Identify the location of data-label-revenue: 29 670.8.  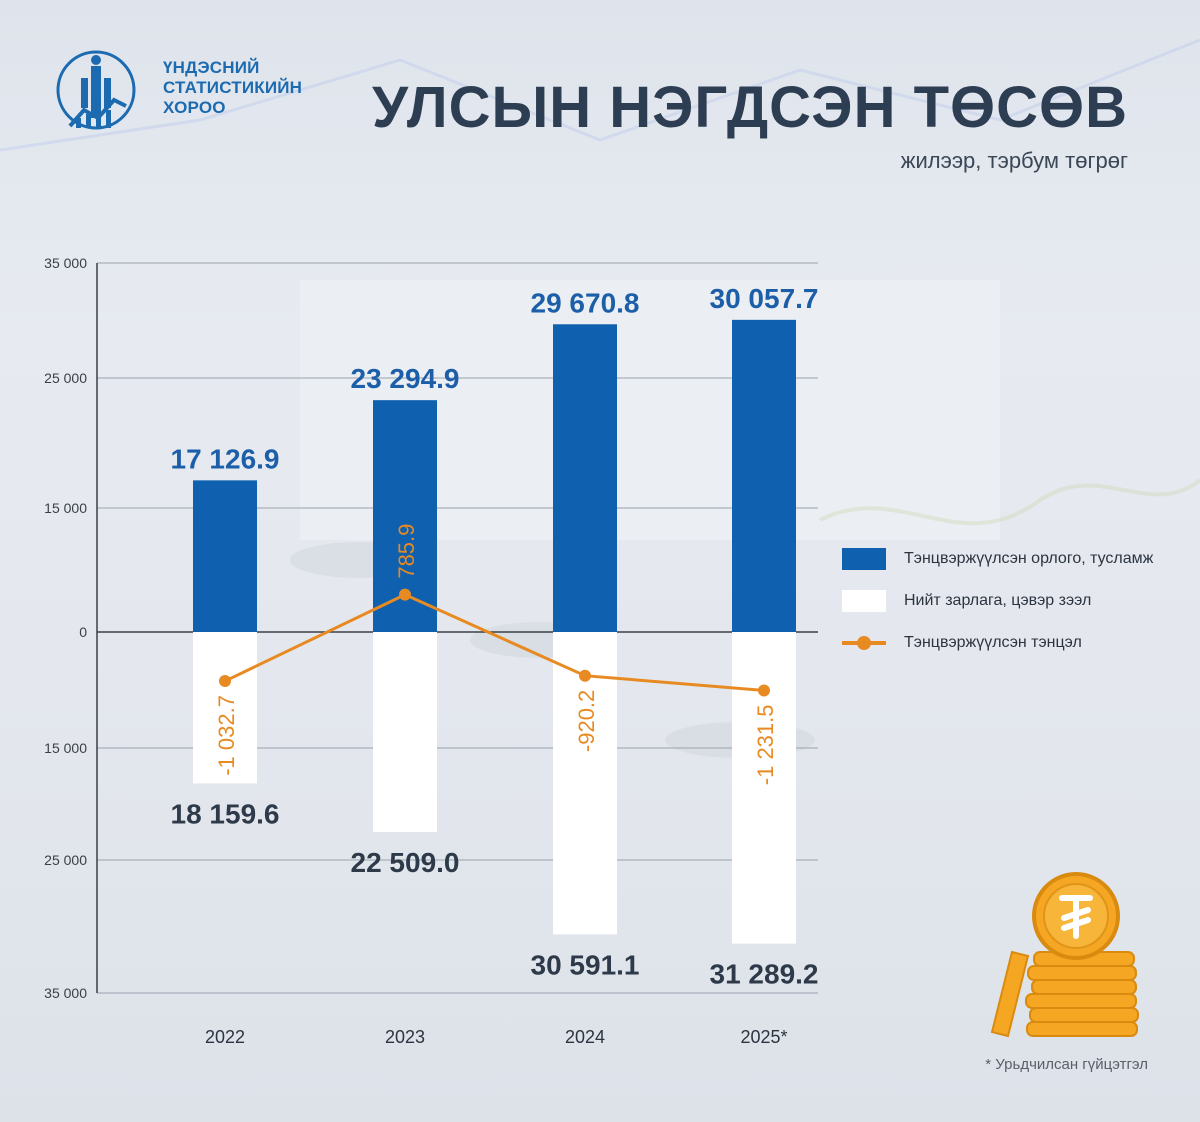
(585, 302).